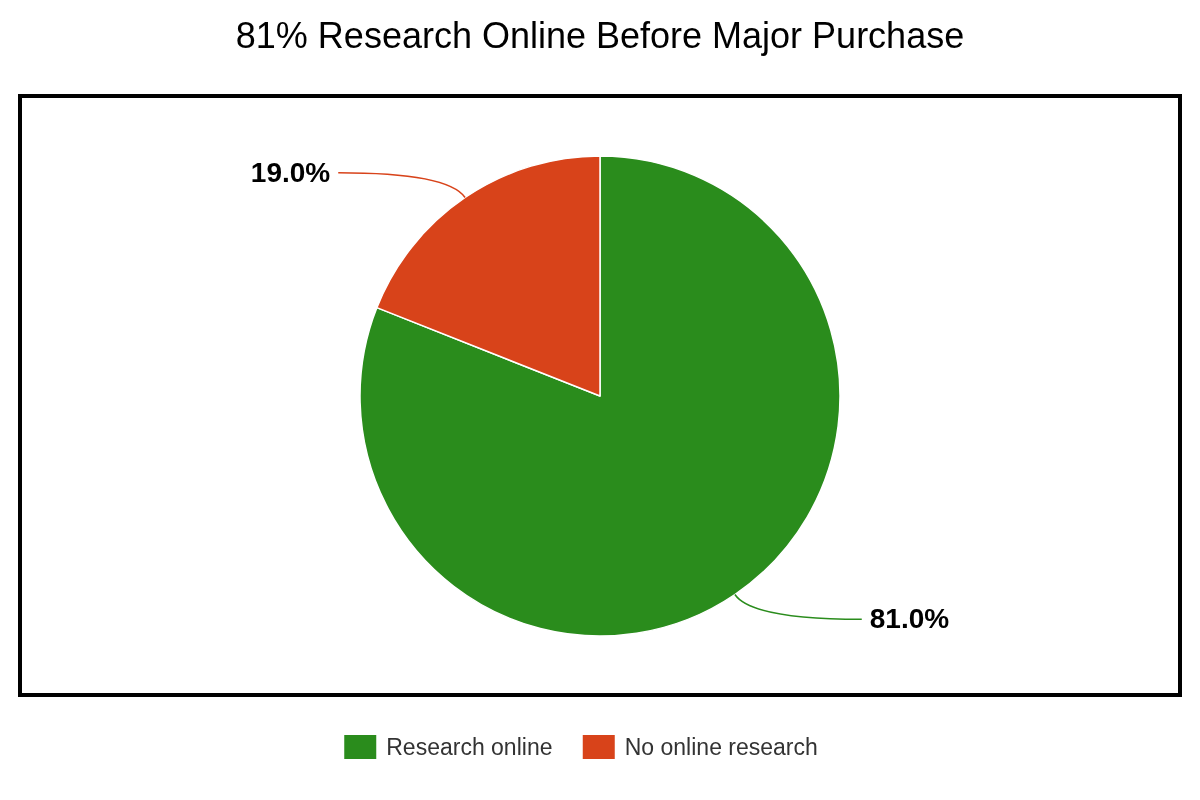 The height and width of the screenshot is (800, 1200). Describe the element at coordinates (909, 619) in the screenshot. I see `data-label: 81.0%` at that location.